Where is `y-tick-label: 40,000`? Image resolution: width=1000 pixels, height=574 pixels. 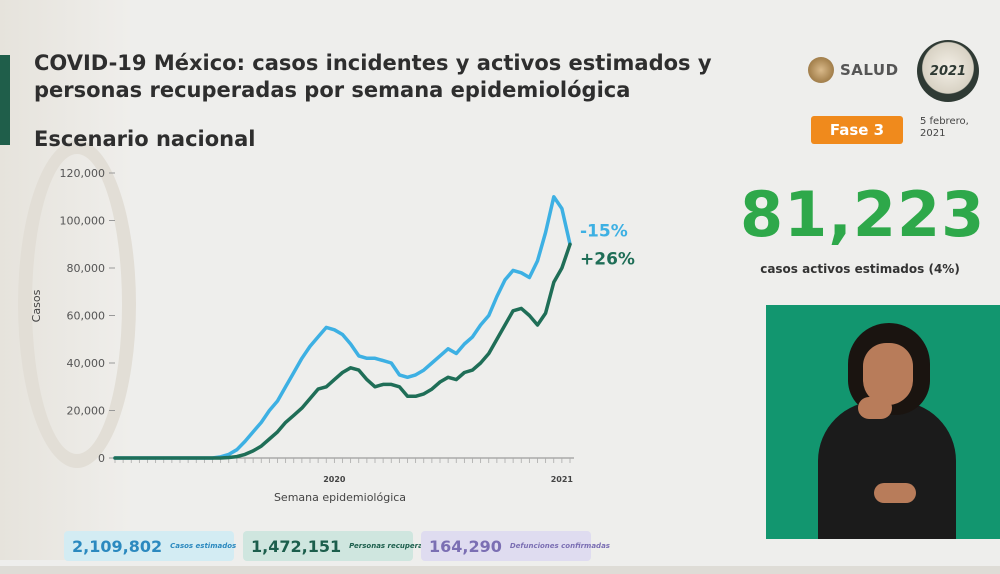 y-tick-label: 40,000 is located at coordinates (86, 363).